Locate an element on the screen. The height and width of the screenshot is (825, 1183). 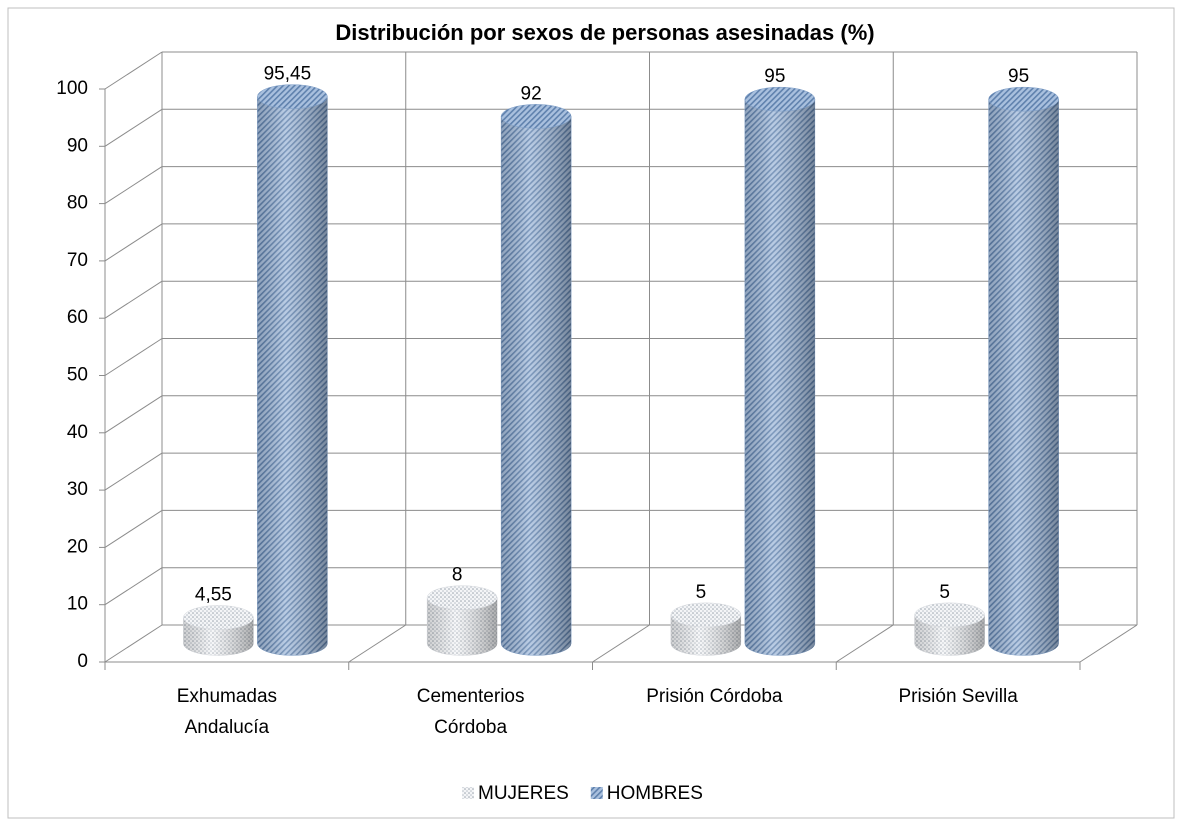
y-tick-label: 90 is located at coordinates (77, 145).